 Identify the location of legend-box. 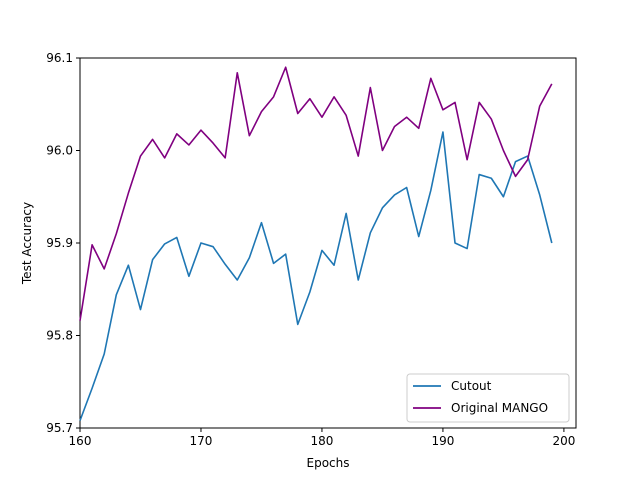
(488, 398).